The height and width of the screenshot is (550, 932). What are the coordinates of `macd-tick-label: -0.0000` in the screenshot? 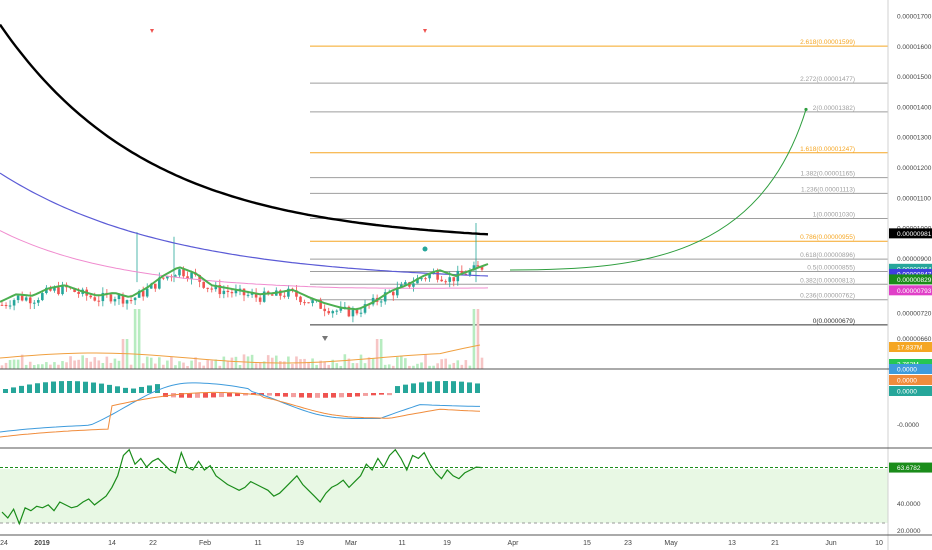 It's located at (908, 425).